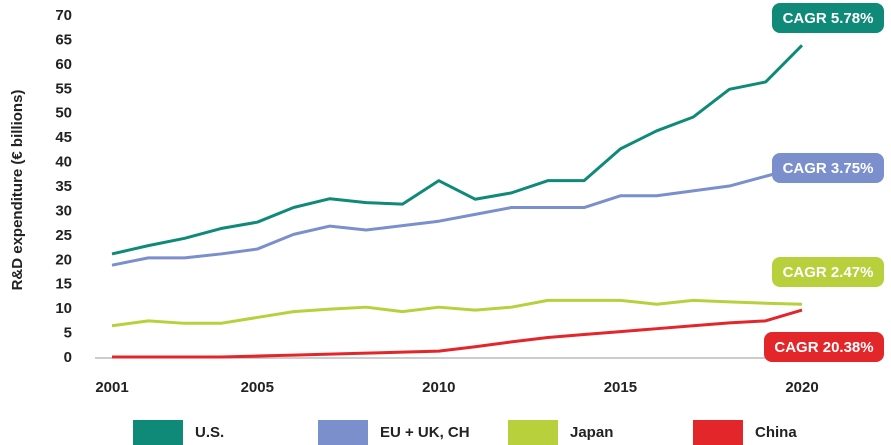  I want to click on y-tick-label: 25, so click(63, 235).